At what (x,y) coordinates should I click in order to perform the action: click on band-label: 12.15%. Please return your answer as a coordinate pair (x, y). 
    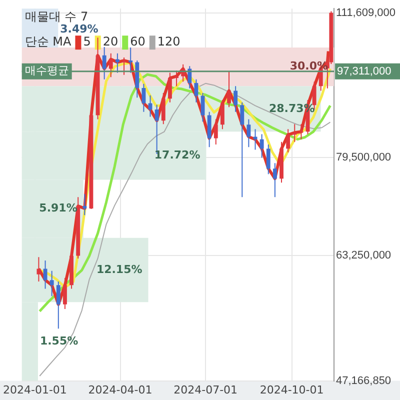
    Looking at the image, I should click on (119, 269).